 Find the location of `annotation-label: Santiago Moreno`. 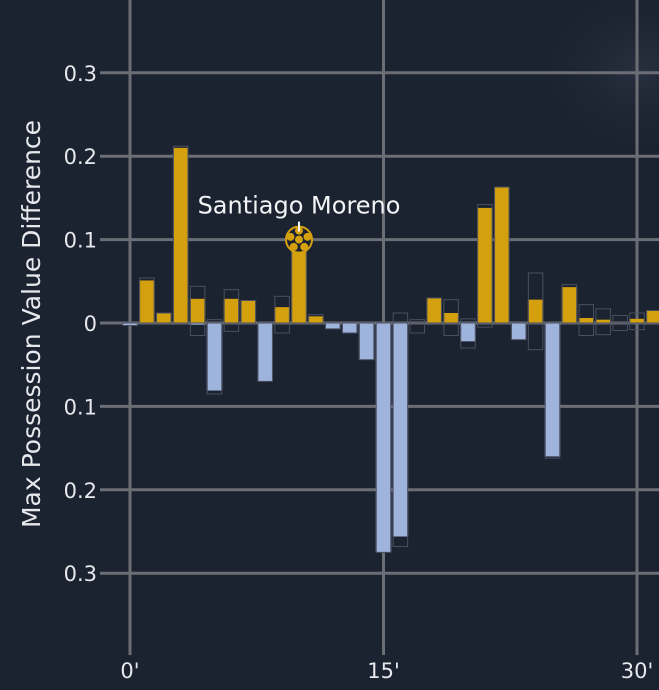

annotation-label: Santiago Moreno is located at coordinates (299, 206).